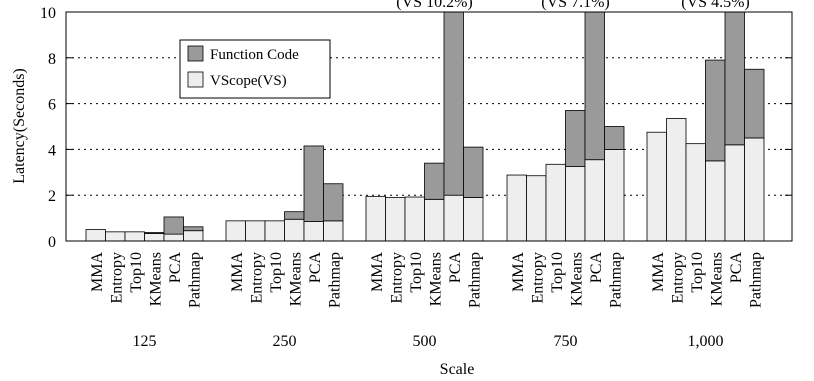  What do you see at coordinates (19, 126) in the screenshot?
I see `y-axis-label: Latency(Seconds)` at bounding box center [19, 126].